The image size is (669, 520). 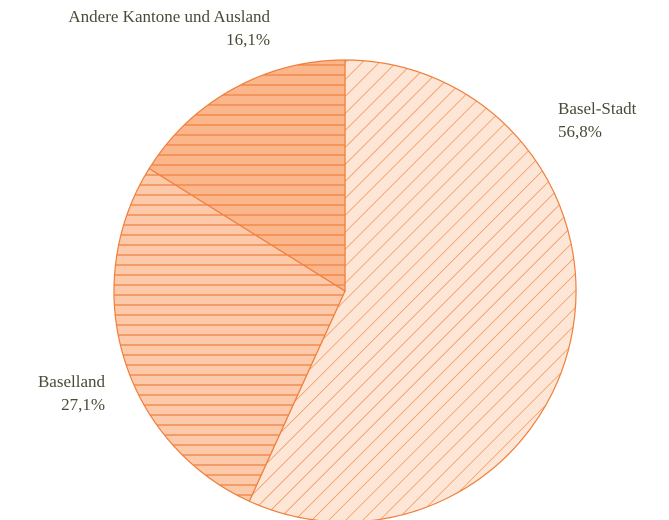 What do you see at coordinates (72, 381) in the screenshot?
I see `slice-label: Baselland` at bounding box center [72, 381].